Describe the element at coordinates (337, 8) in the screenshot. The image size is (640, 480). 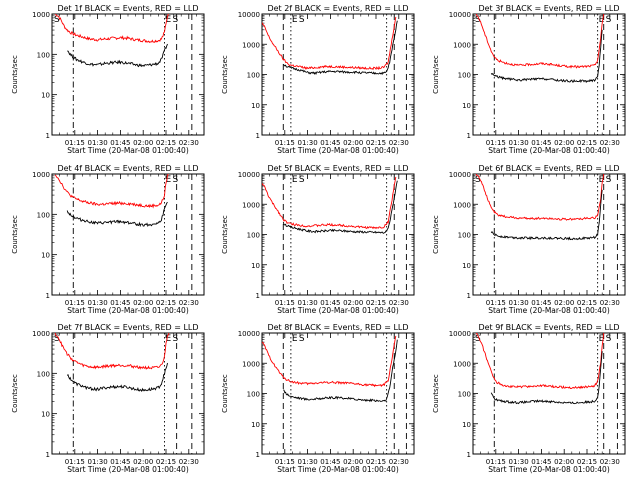
I see `panel-title: Det 2f BLACK = Events, RED = LLD` at that location.